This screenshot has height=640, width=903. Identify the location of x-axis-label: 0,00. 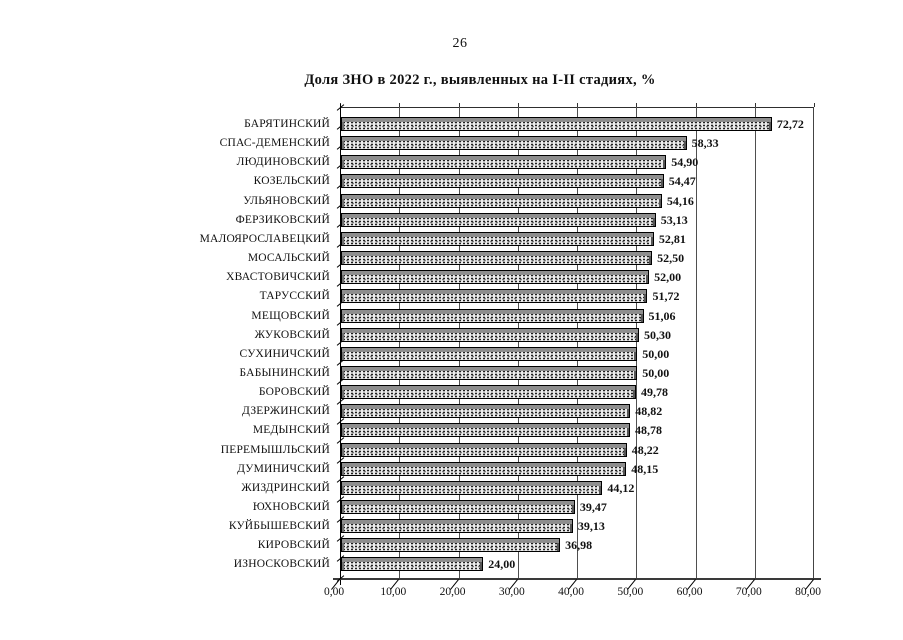
(334, 592).